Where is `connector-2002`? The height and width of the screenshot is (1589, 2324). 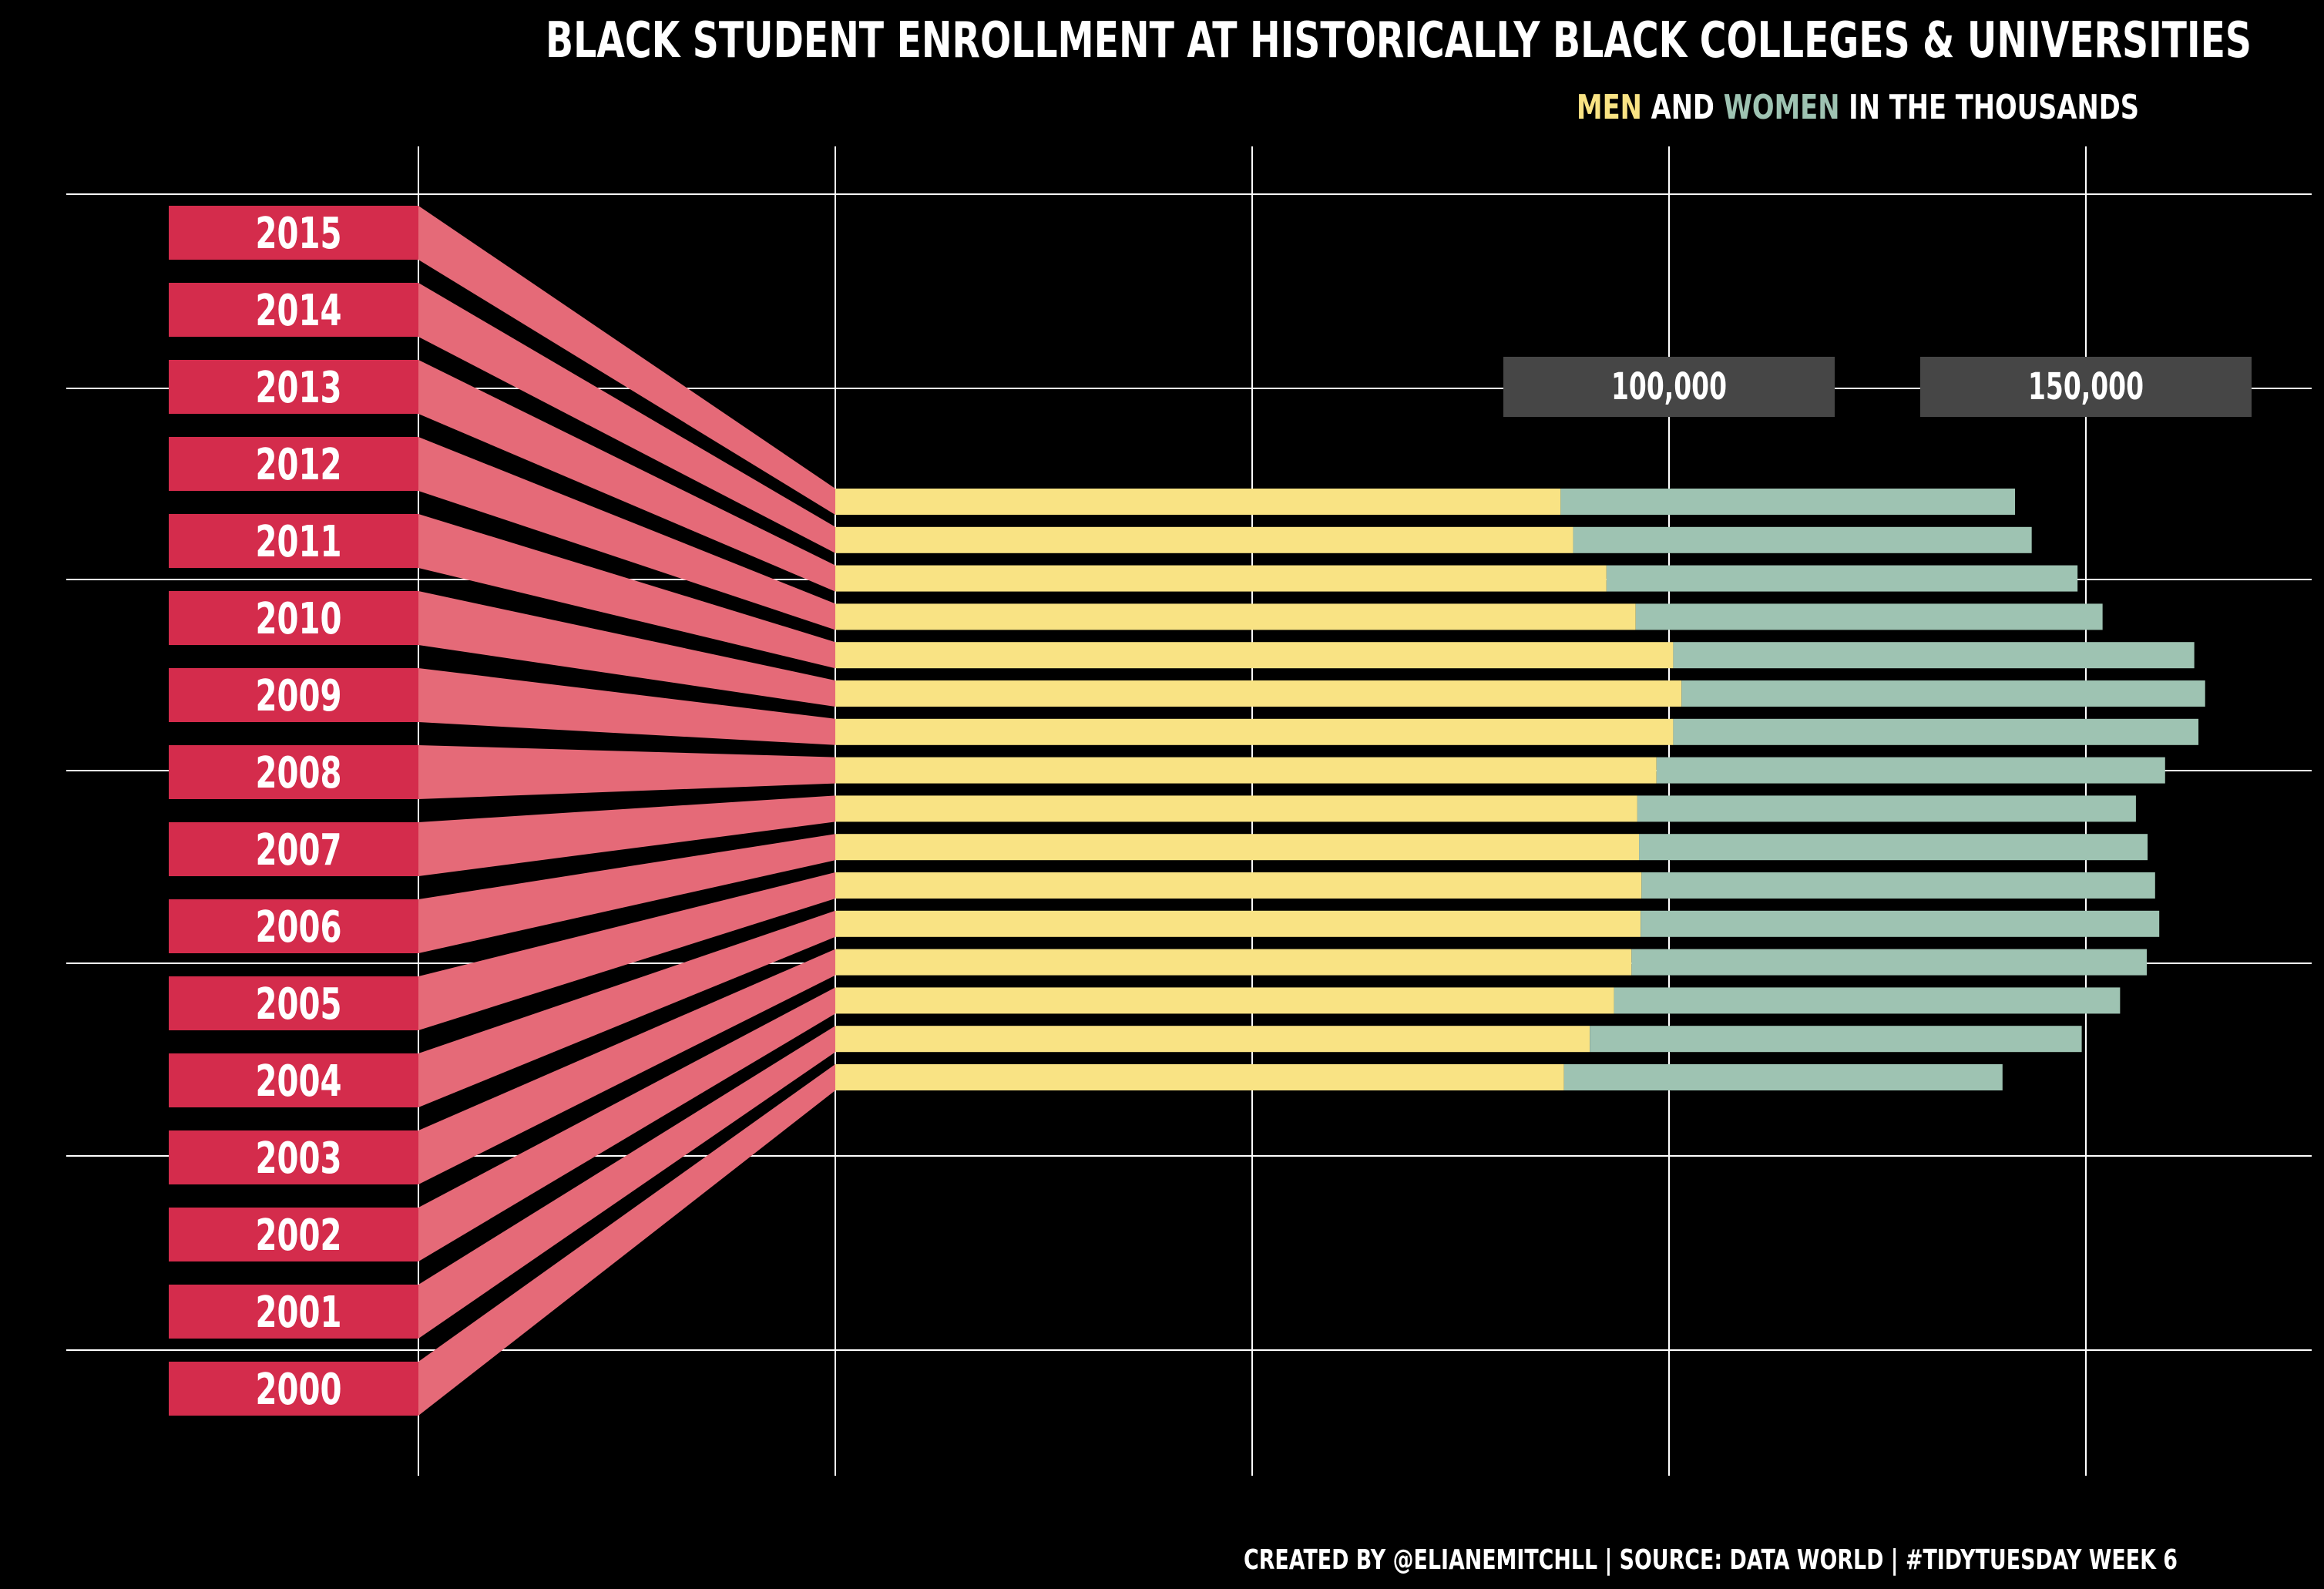
connector-2002 is located at coordinates (626, 1124).